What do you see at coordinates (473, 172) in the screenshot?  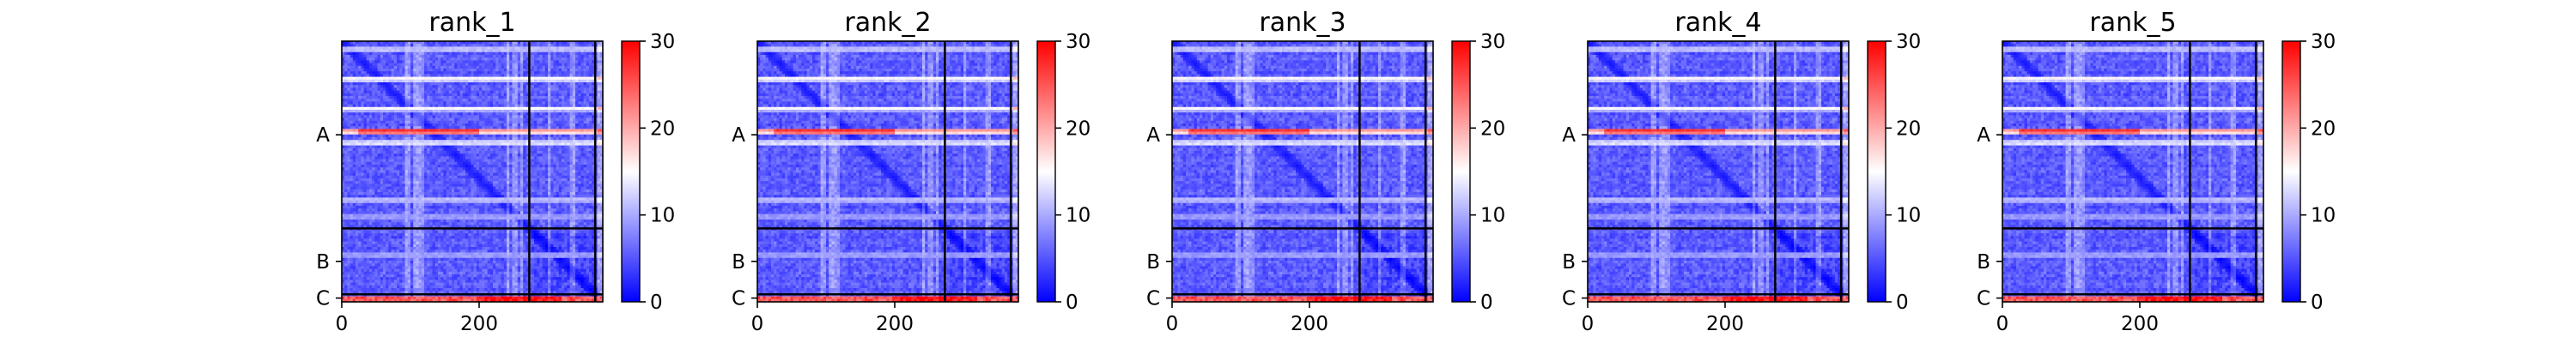 I see `heatmap-cells` at bounding box center [473, 172].